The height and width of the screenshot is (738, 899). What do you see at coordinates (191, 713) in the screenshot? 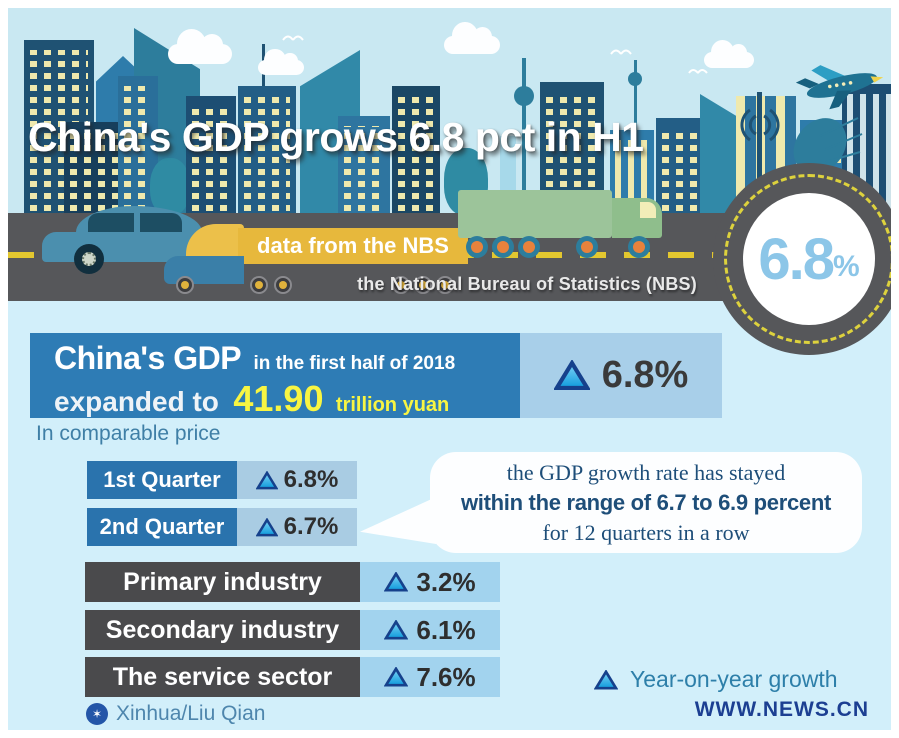
I see `credit-text: Xinhua/Liu Qian` at bounding box center [191, 713].